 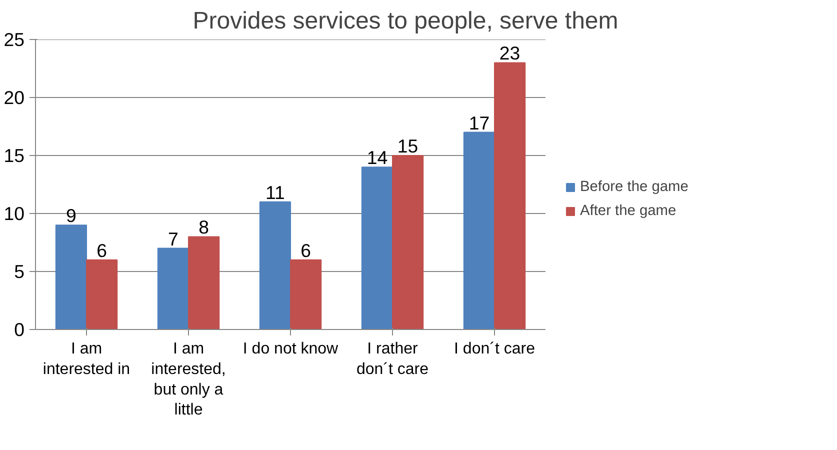 What do you see at coordinates (275, 192) in the screenshot?
I see `data-label: 11` at bounding box center [275, 192].